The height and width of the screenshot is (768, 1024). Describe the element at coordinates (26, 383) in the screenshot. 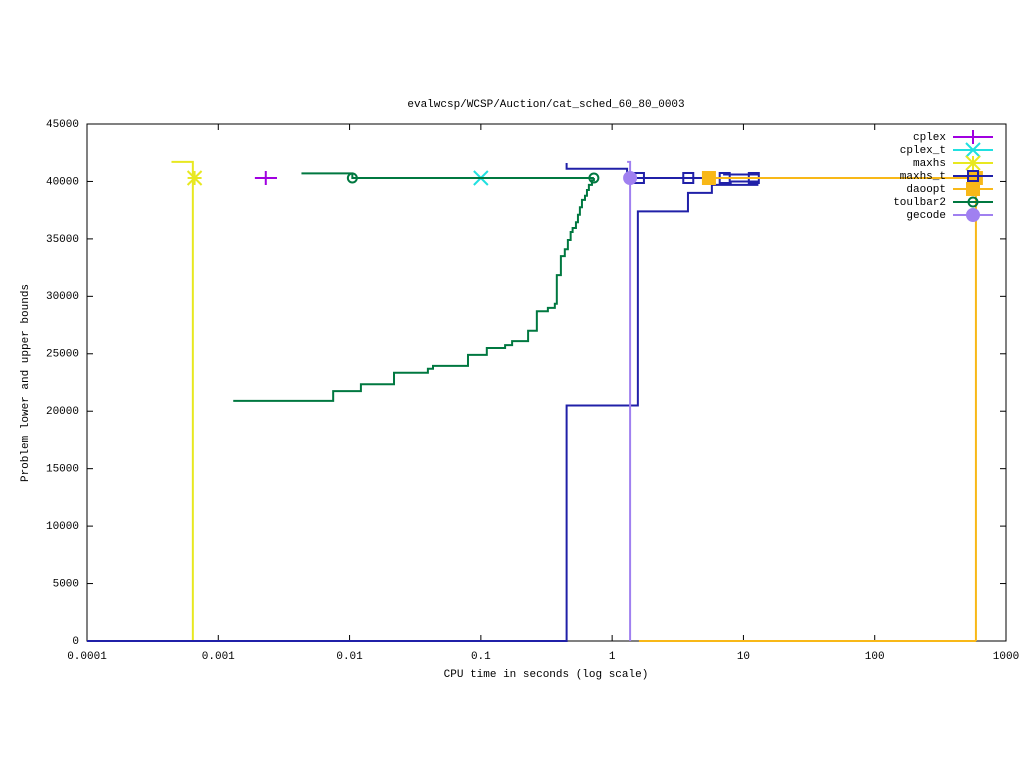

I see `y-axis-label: Problem lower and upper bounds` at that location.